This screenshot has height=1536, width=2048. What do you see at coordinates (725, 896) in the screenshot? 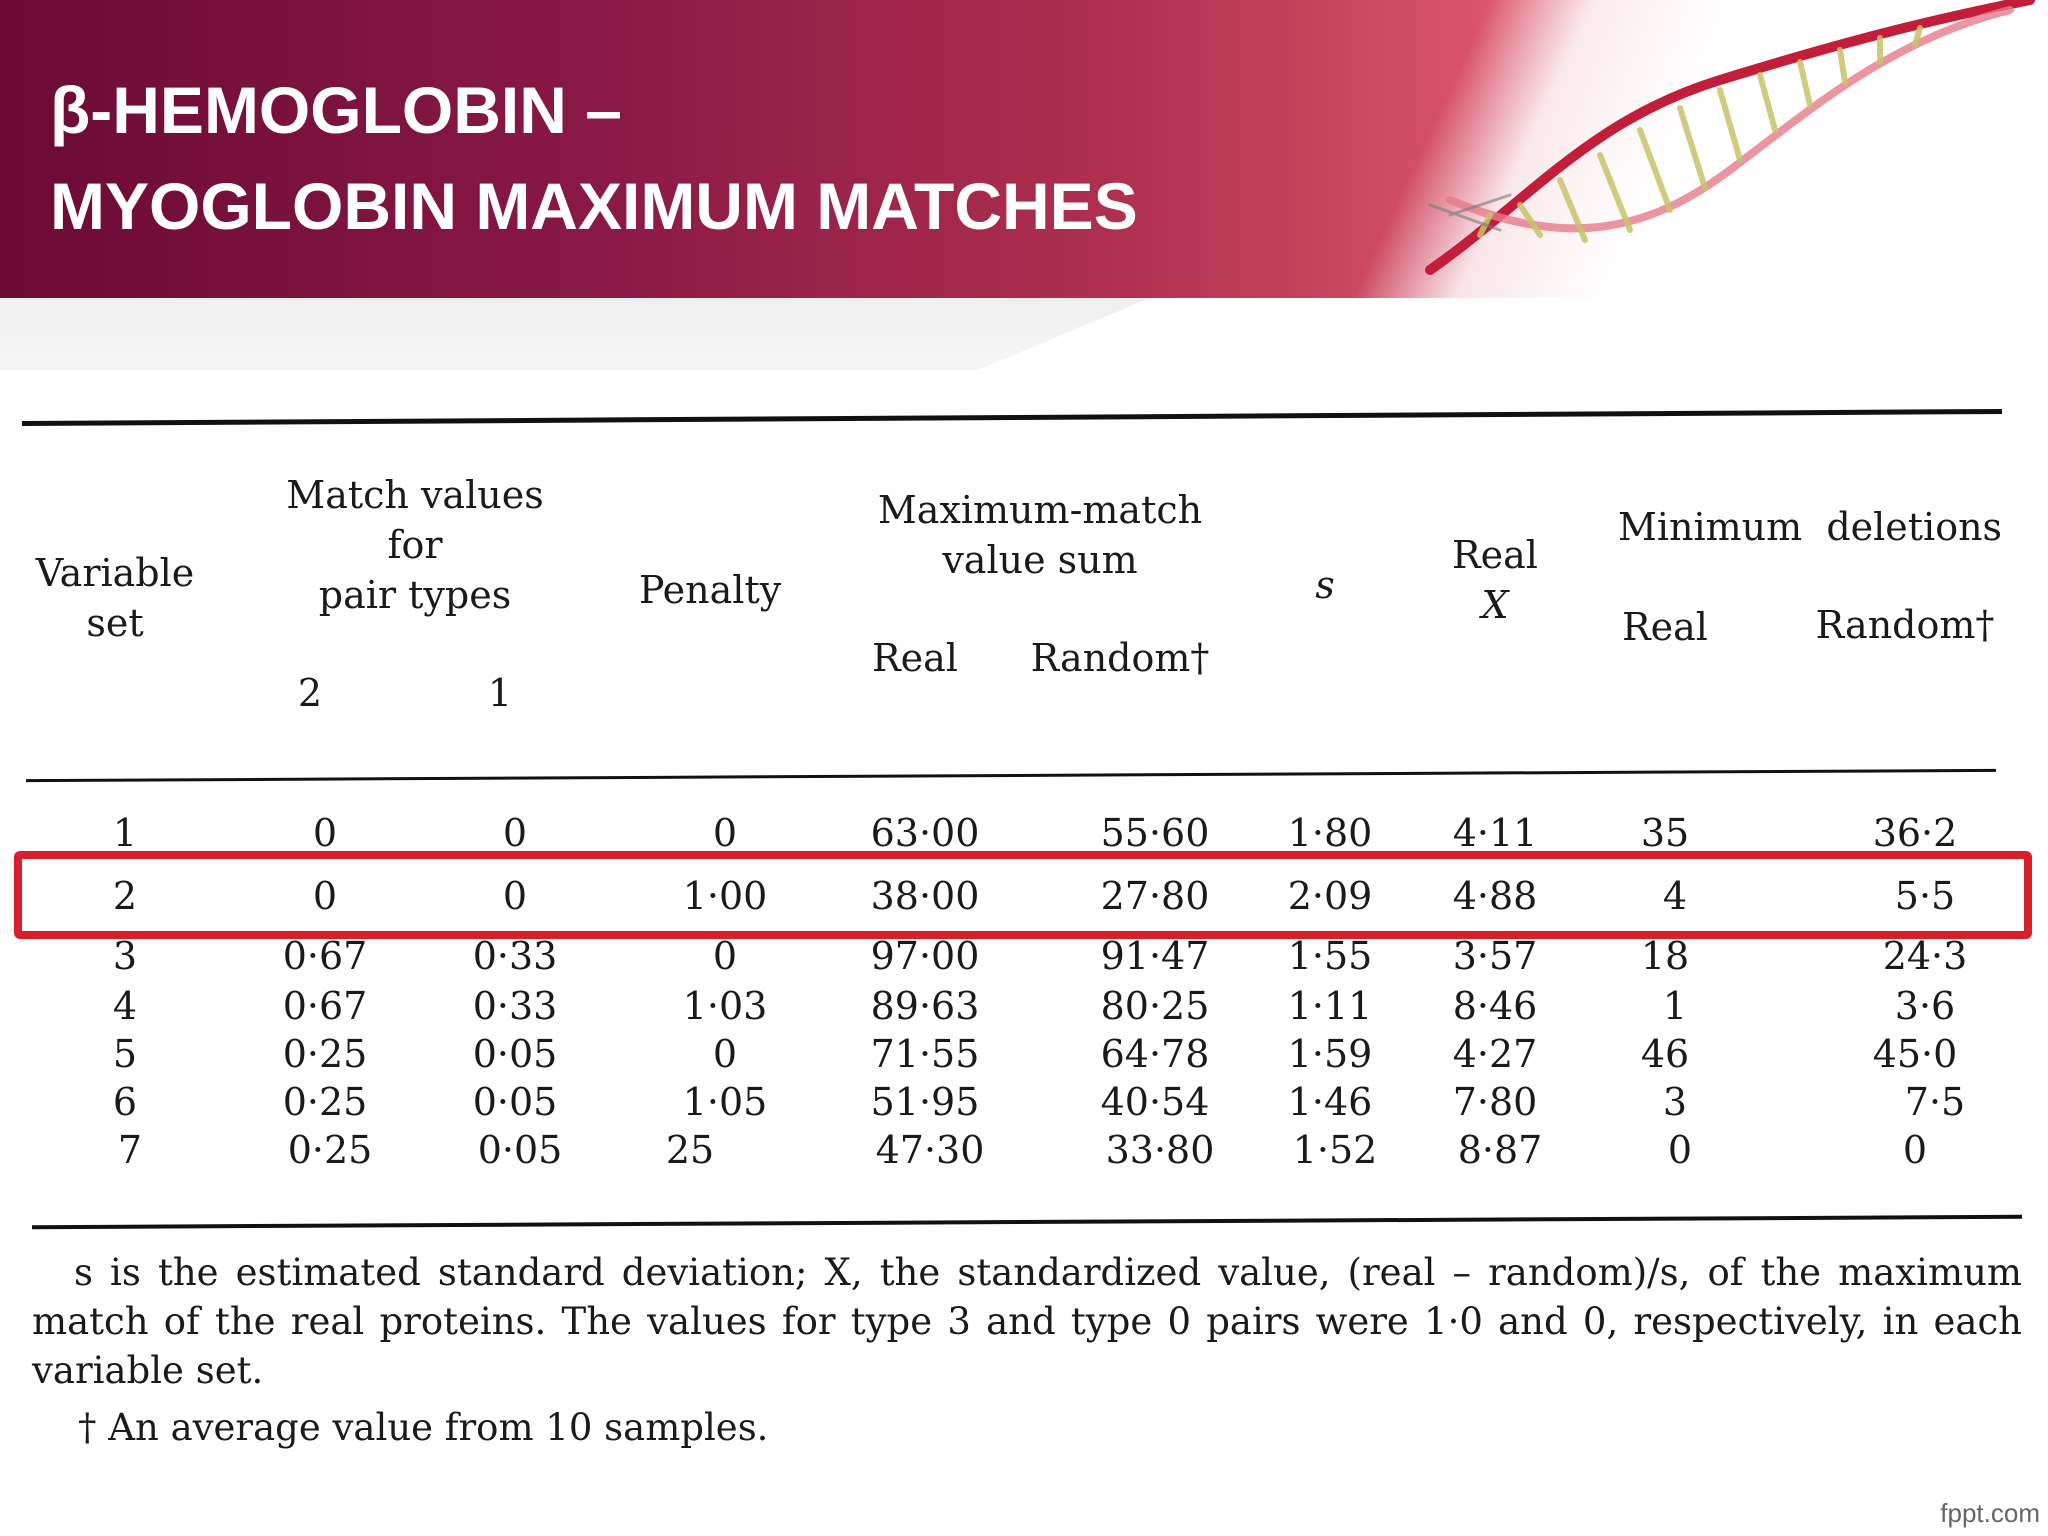
I see `cell-penalty: 1·00` at bounding box center [725, 896].